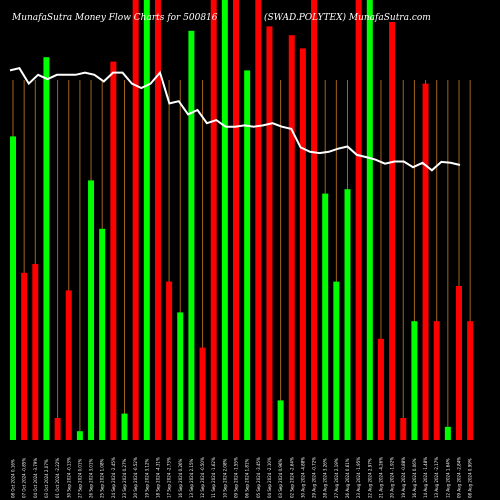 The height and width of the screenshot is (500, 500). I want to click on date-label: 20 Sep 2024 -0.52%, so click(135, 477).